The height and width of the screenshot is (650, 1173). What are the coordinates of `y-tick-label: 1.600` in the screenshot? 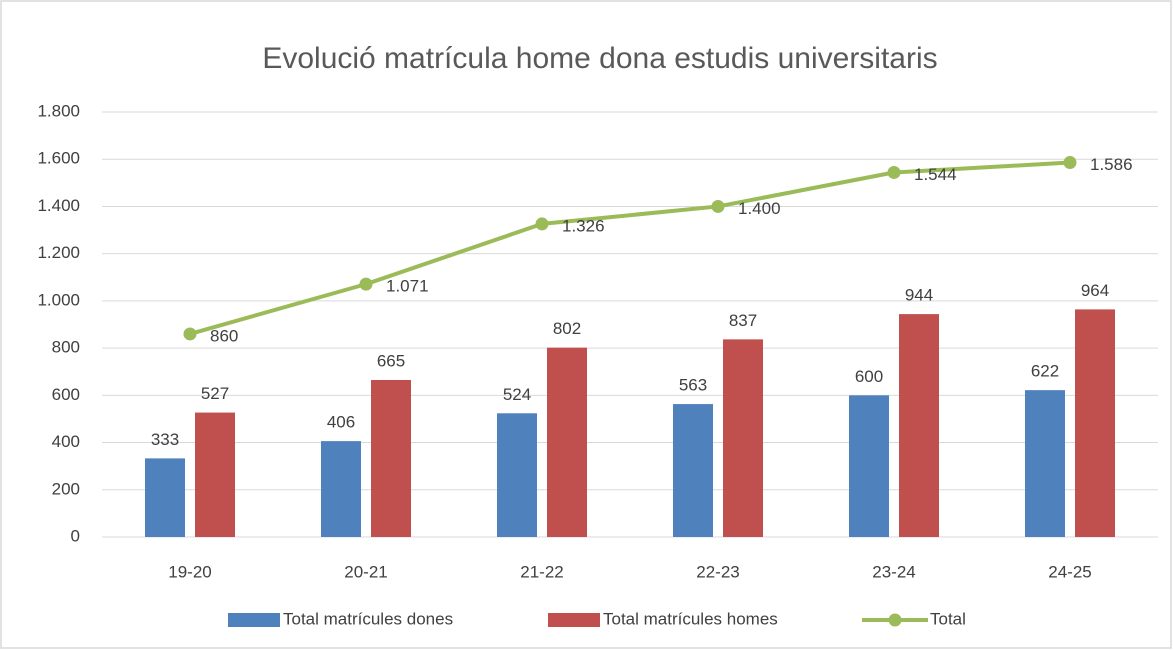 It's located at (58, 158).